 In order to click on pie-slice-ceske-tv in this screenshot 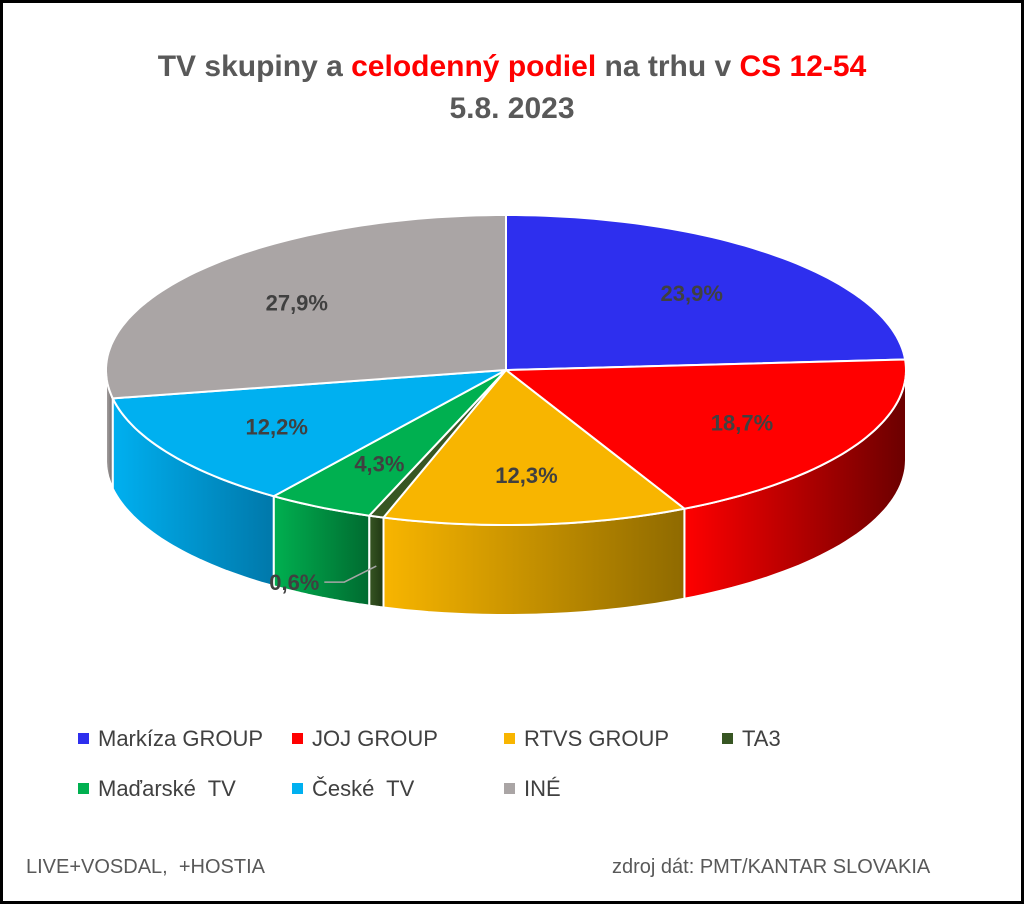, I will do `click(309, 433)`.